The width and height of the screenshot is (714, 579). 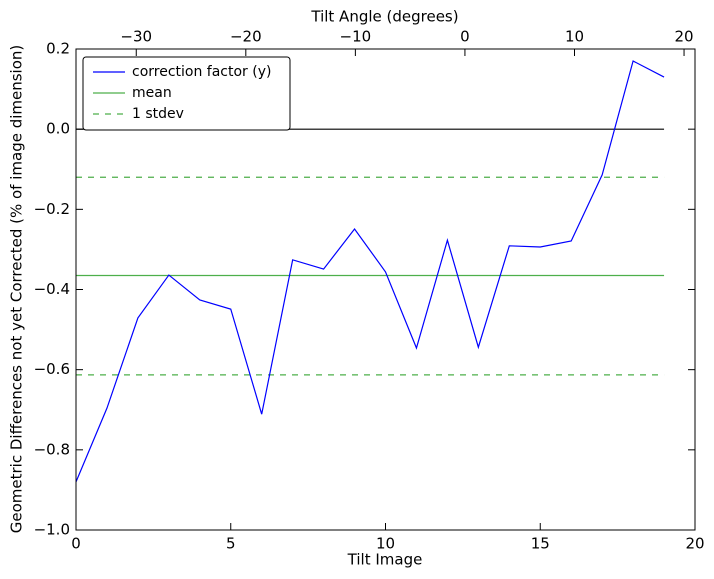 What do you see at coordinates (356, 37) in the screenshot?
I see `top-tick-label: −10` at bounding box center [356, 37].